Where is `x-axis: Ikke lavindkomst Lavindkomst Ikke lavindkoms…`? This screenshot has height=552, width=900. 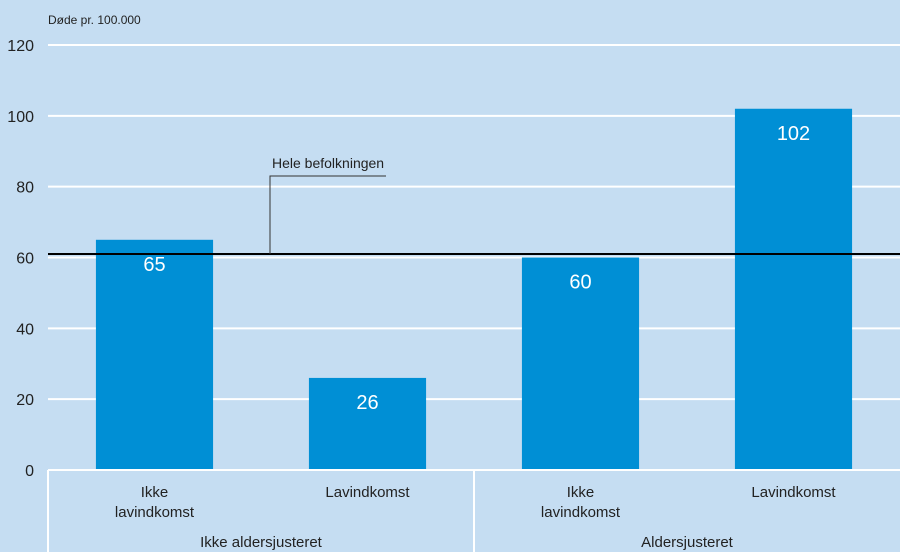
x-axis: Ikke lavindkomst Lavindkomst Ikke lavindkoms… is located at coordinates (473, 510).